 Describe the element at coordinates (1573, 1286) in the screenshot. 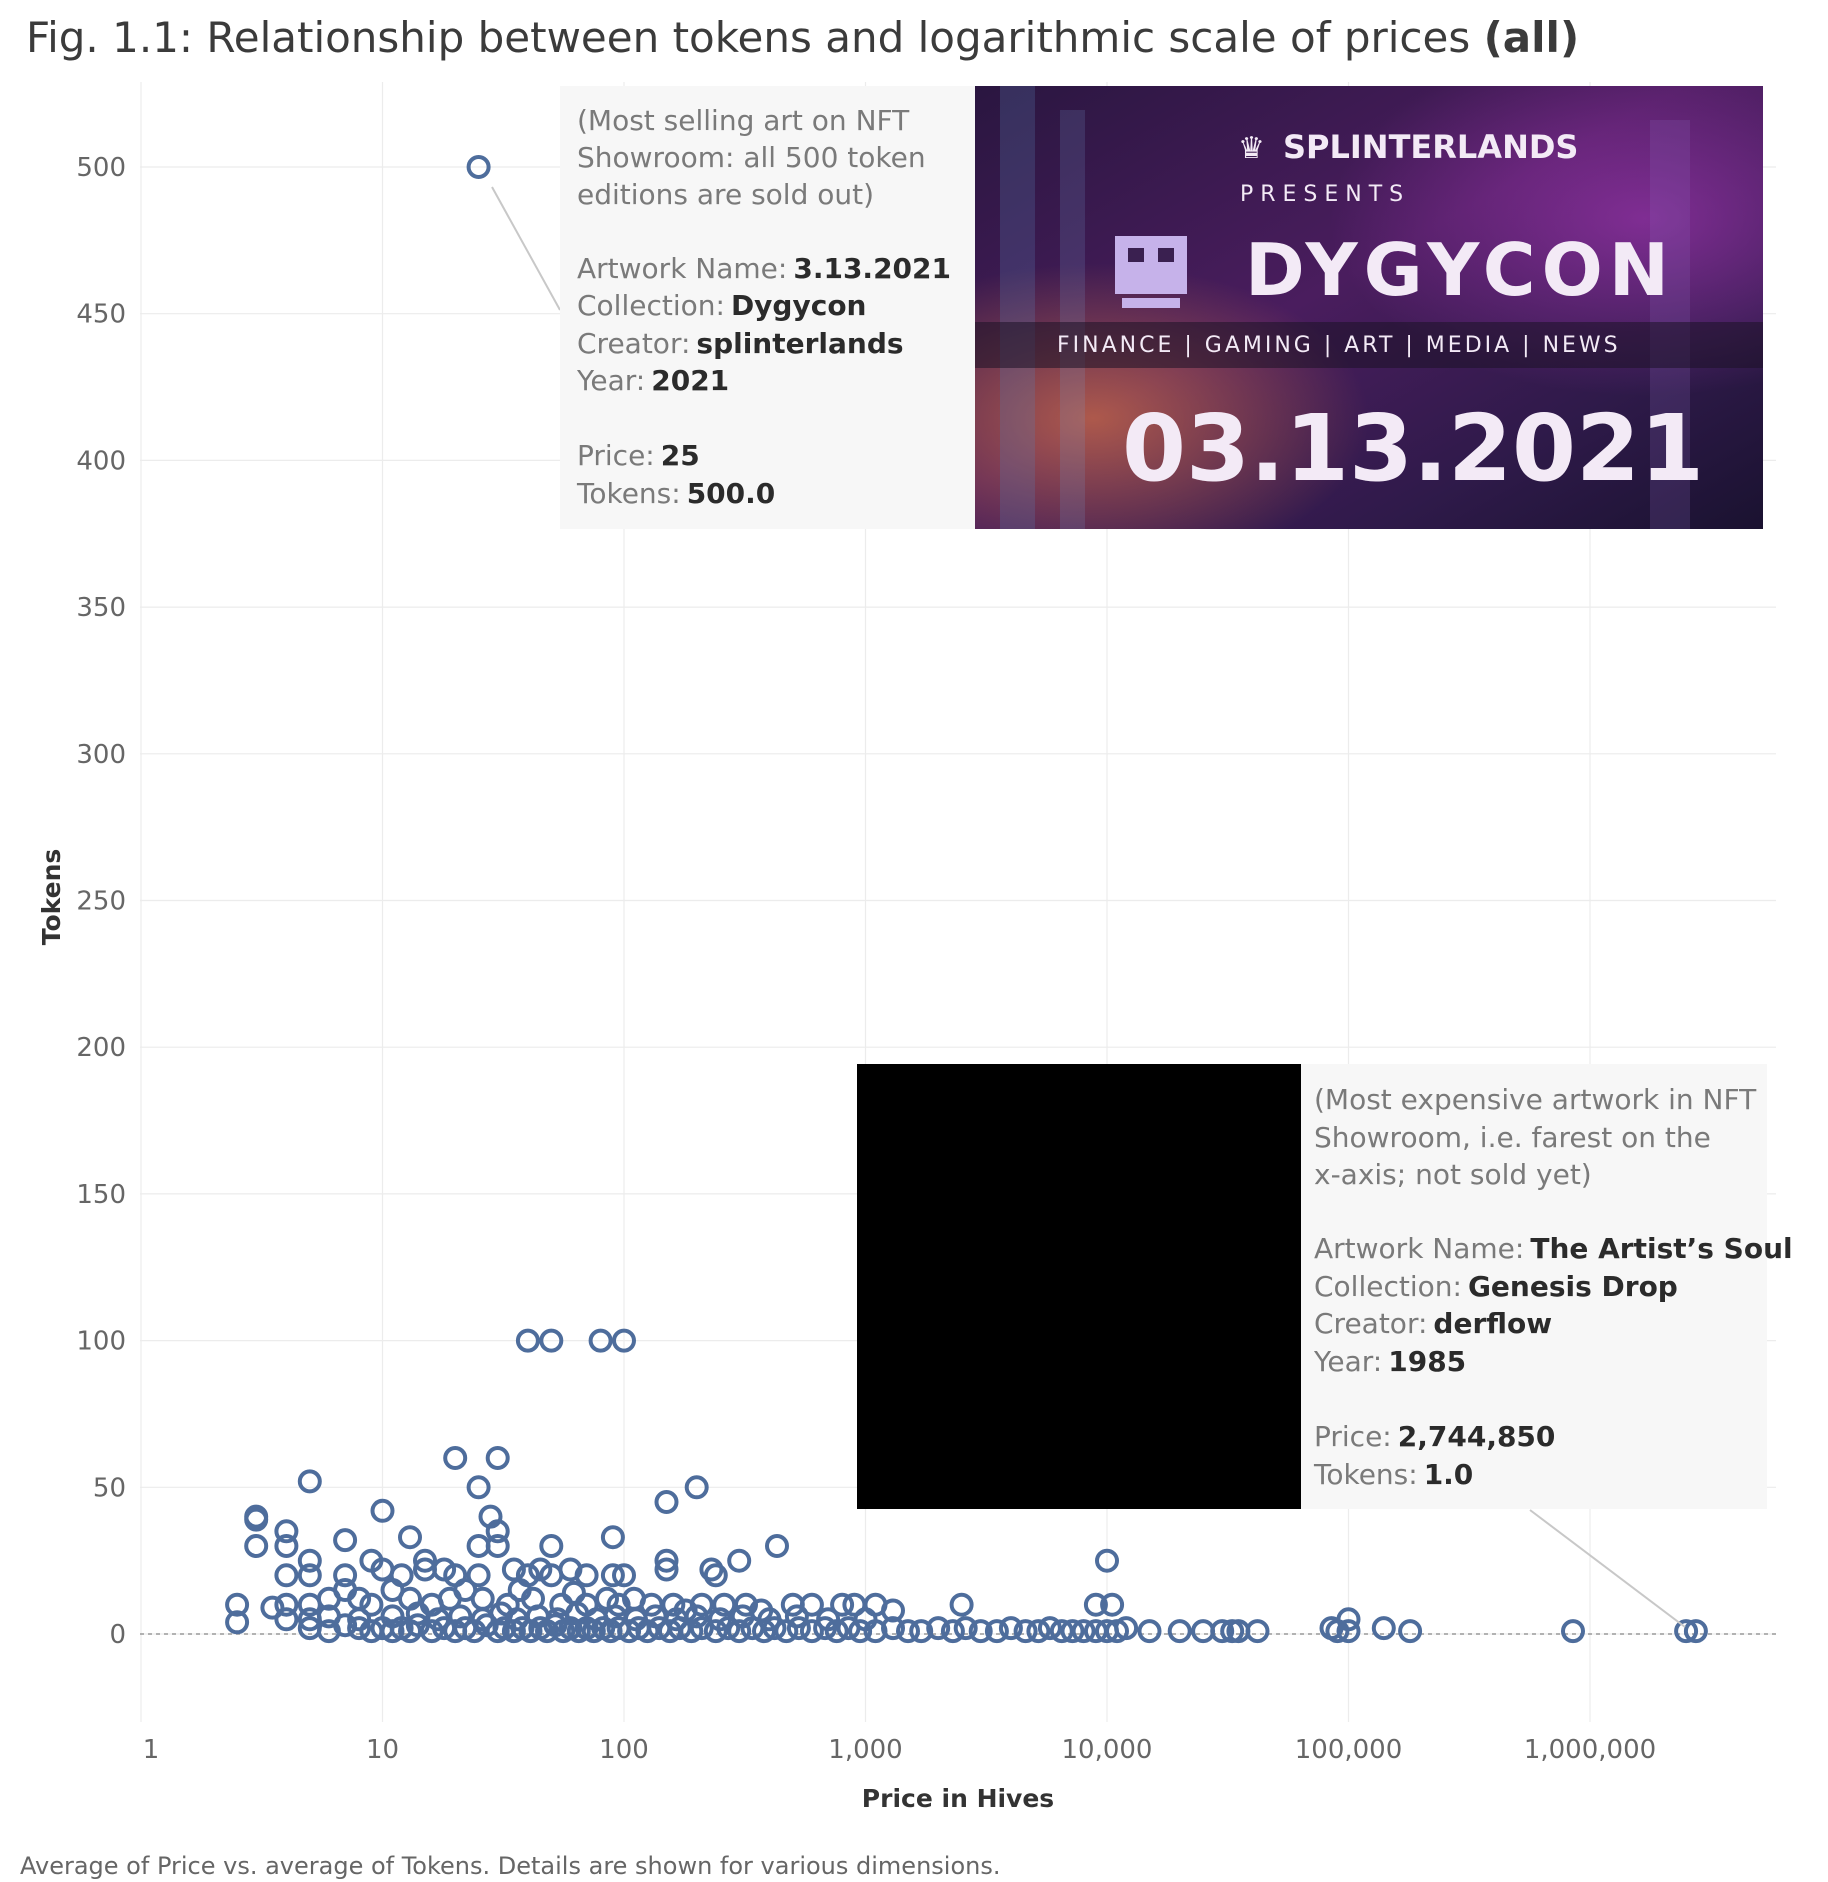

I see `collection-value: Genesis Drop` at that location.